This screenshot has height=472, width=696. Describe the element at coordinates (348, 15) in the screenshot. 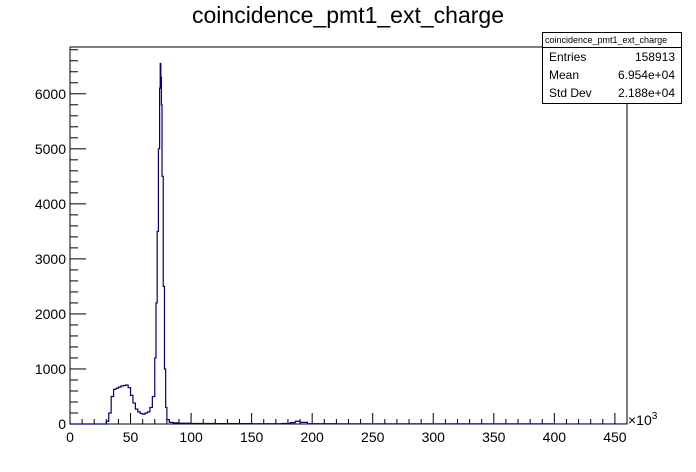

I see `chart-title: coincidence_pmt1_ext_charge` at that location.